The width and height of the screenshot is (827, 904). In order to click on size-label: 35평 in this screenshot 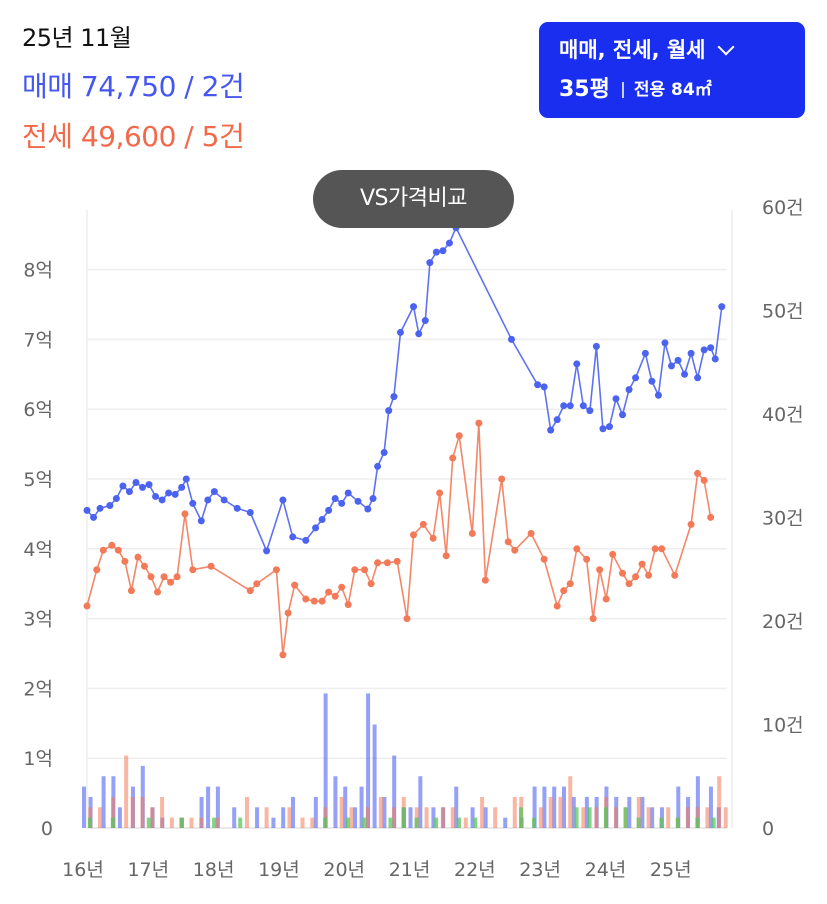, I will do `click(584, 89)`.